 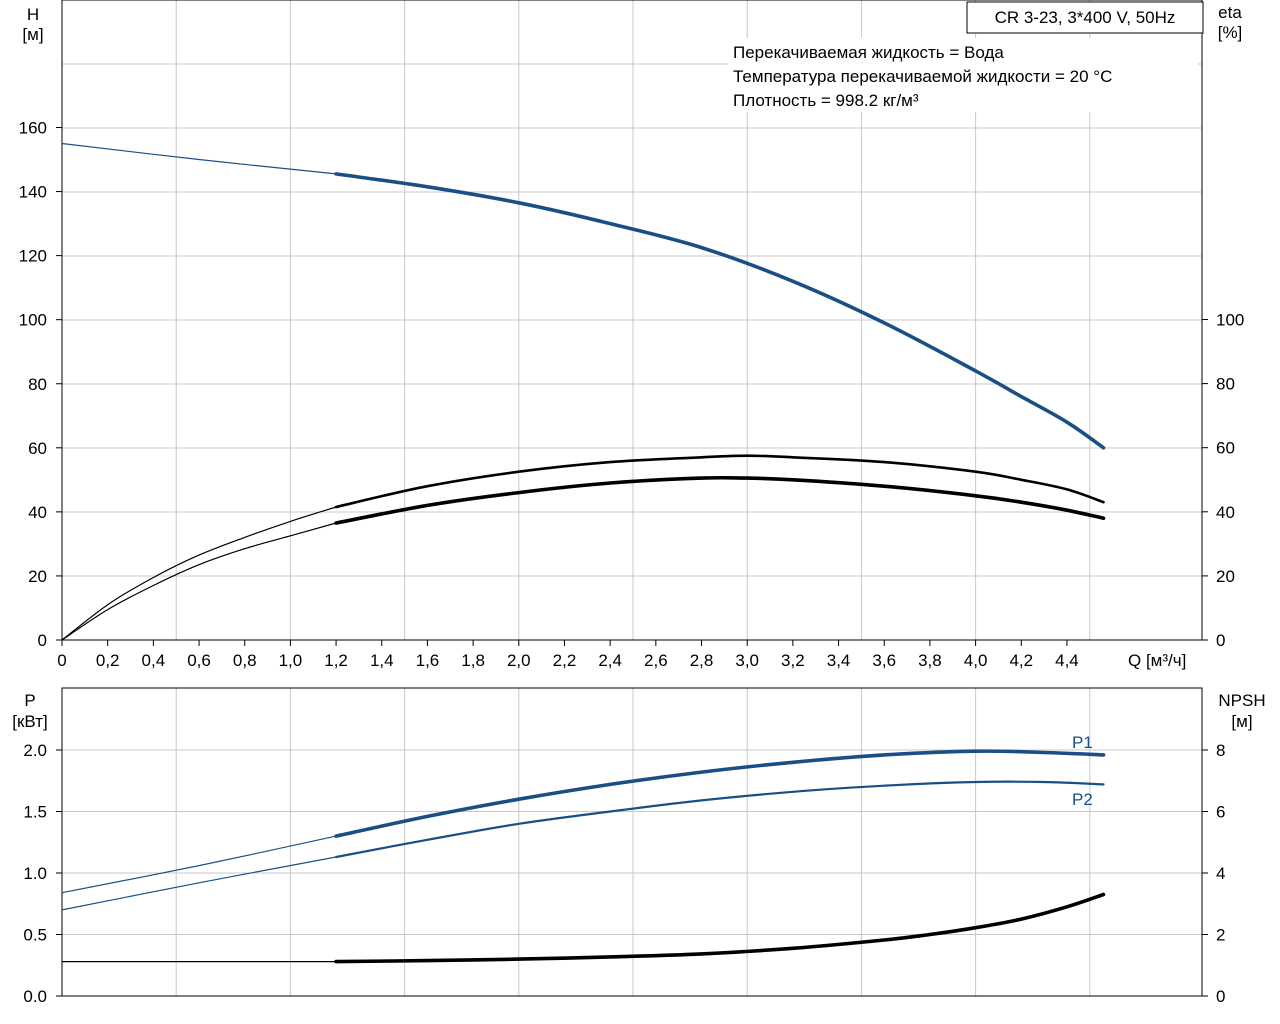 I want to click on x-axis-tick-label: 0, so click(x=61, y=660).